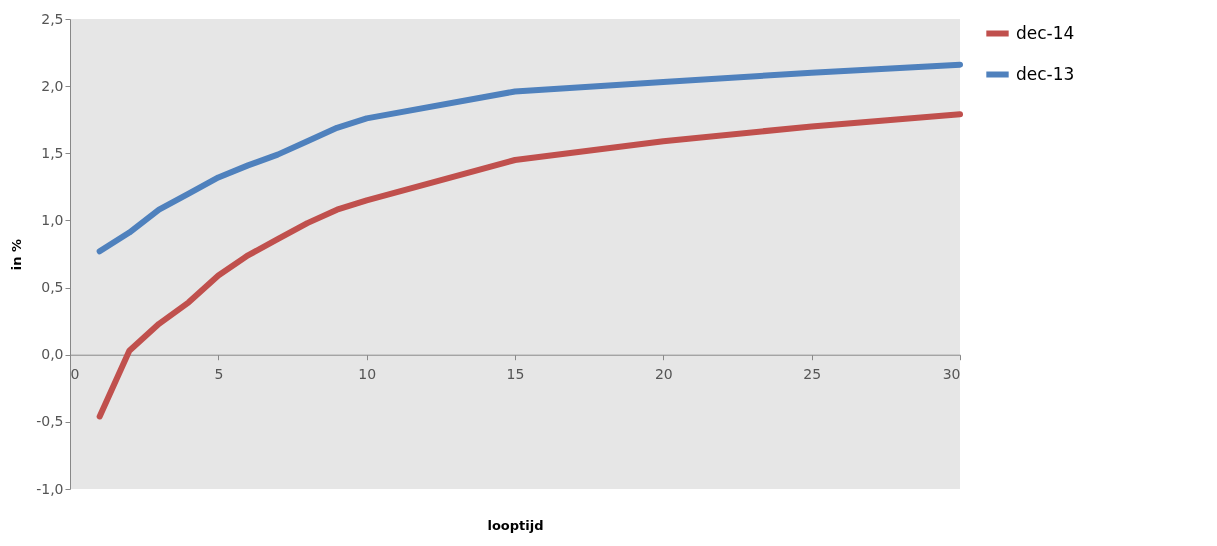 The image size is (1217, 546). What do you see at coordinates (1045, 73) in the screenshot?
I see `legend-label: dec-13` at bounding box center [1045, 73].